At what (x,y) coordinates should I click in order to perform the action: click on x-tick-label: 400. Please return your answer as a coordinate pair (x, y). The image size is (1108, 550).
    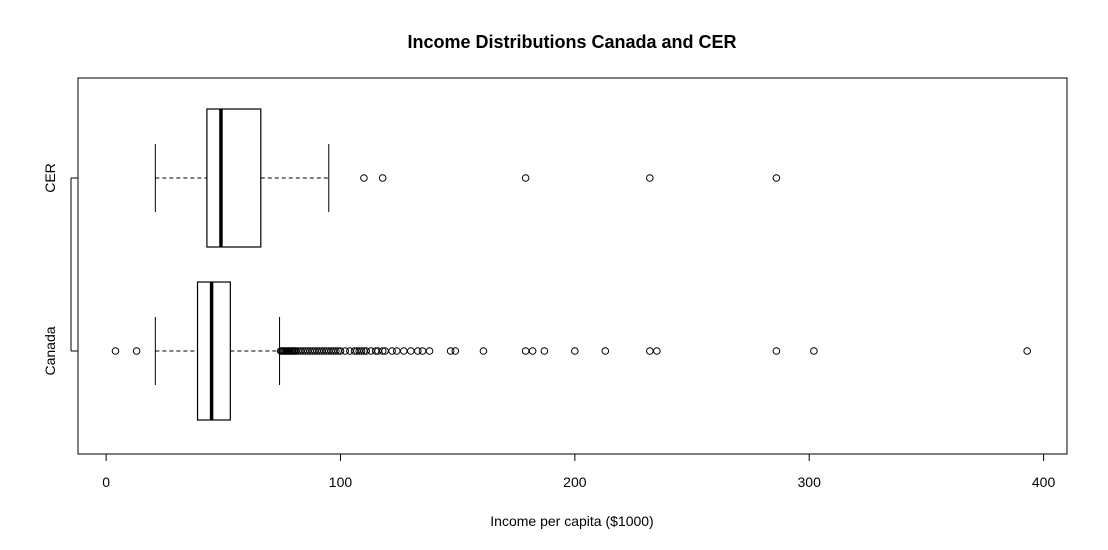
    Looking at the image, I should click on (1044, 482).